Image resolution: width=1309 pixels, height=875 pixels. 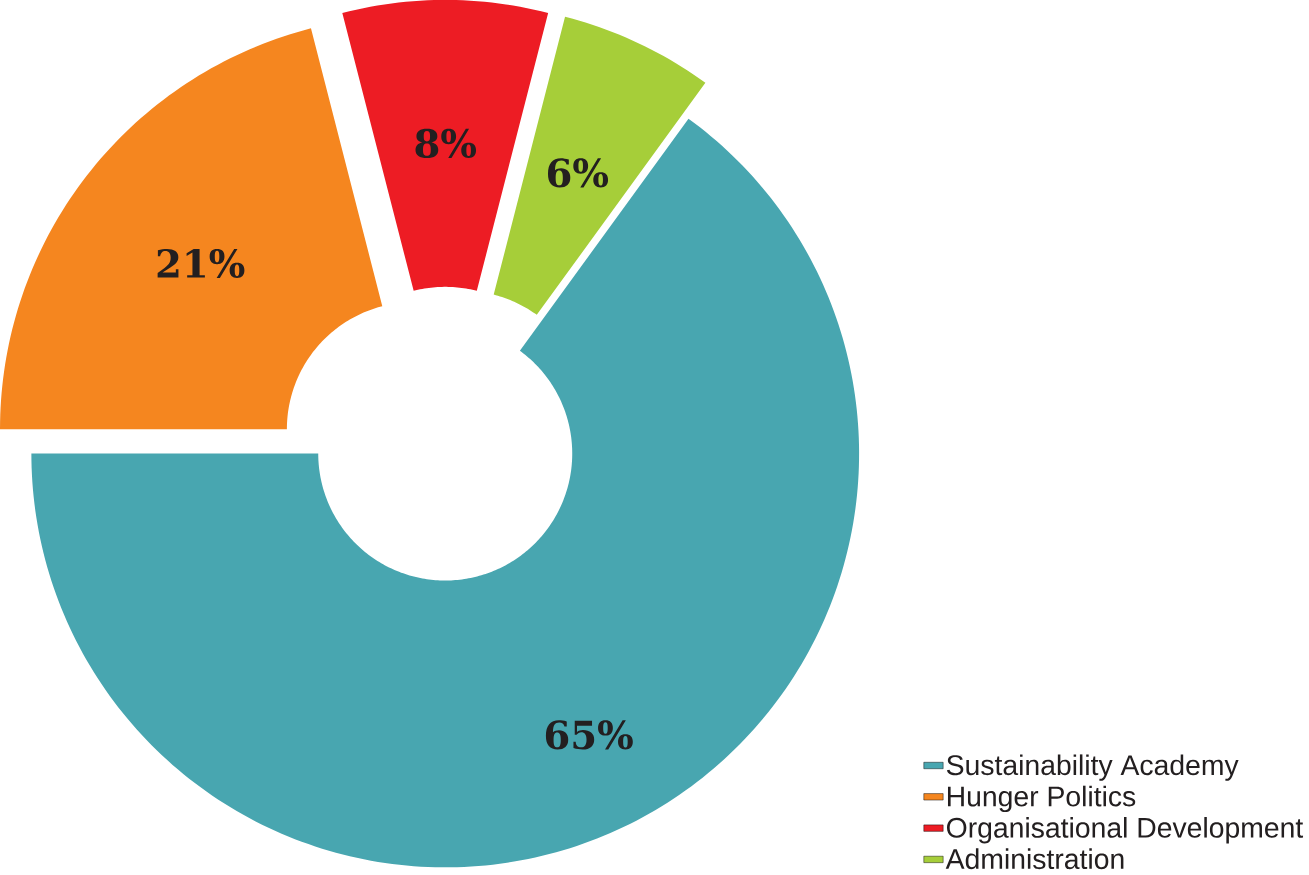 I want to click on legend-label: Hunger Politics, so click(x=1041, y=799).